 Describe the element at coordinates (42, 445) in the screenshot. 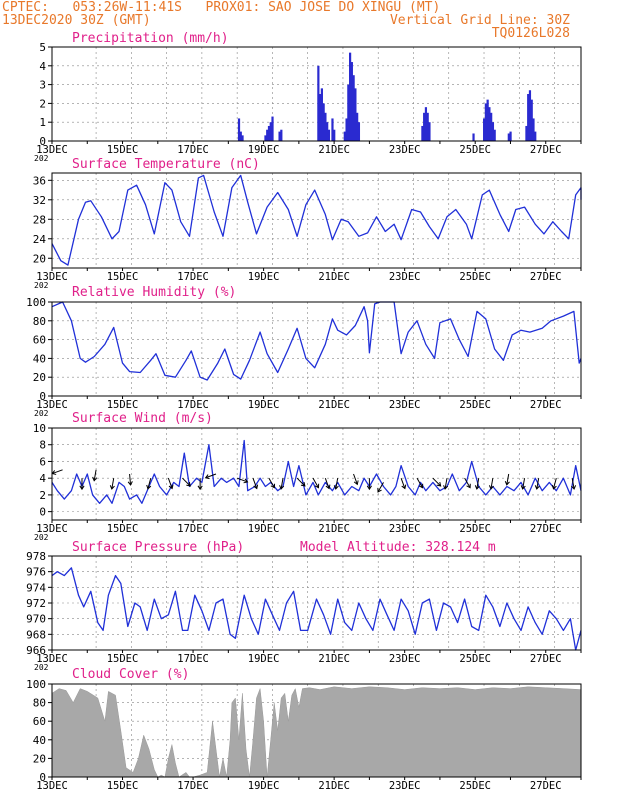

I see `y-tick-label: 8` at that location.